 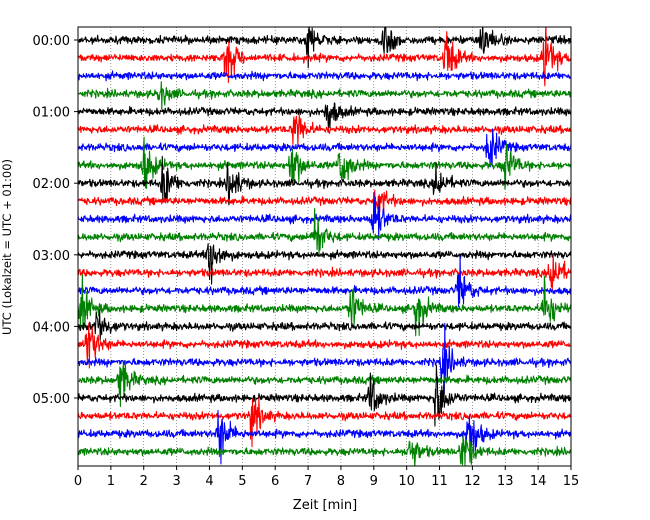 I want to click on x-tick-label: 4, so click(x=209, y=481).